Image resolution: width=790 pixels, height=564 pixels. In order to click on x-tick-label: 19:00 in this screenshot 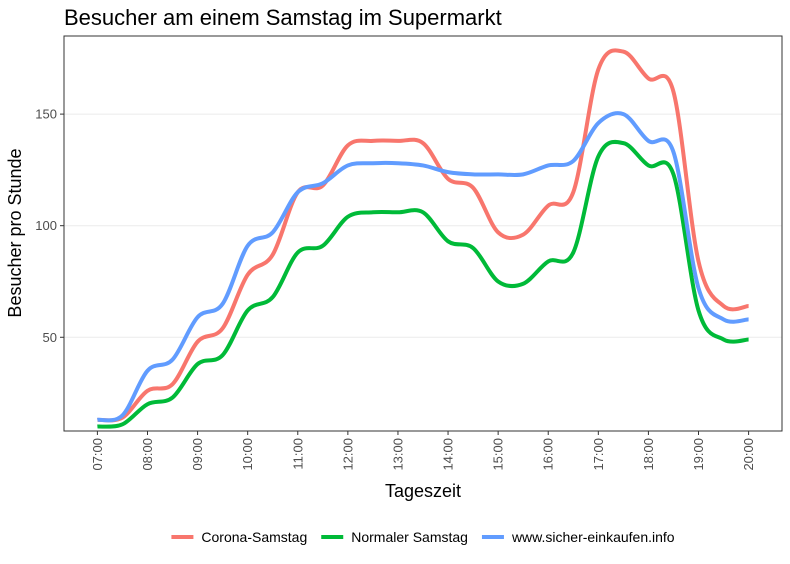, I will do `click(698, 454)`.